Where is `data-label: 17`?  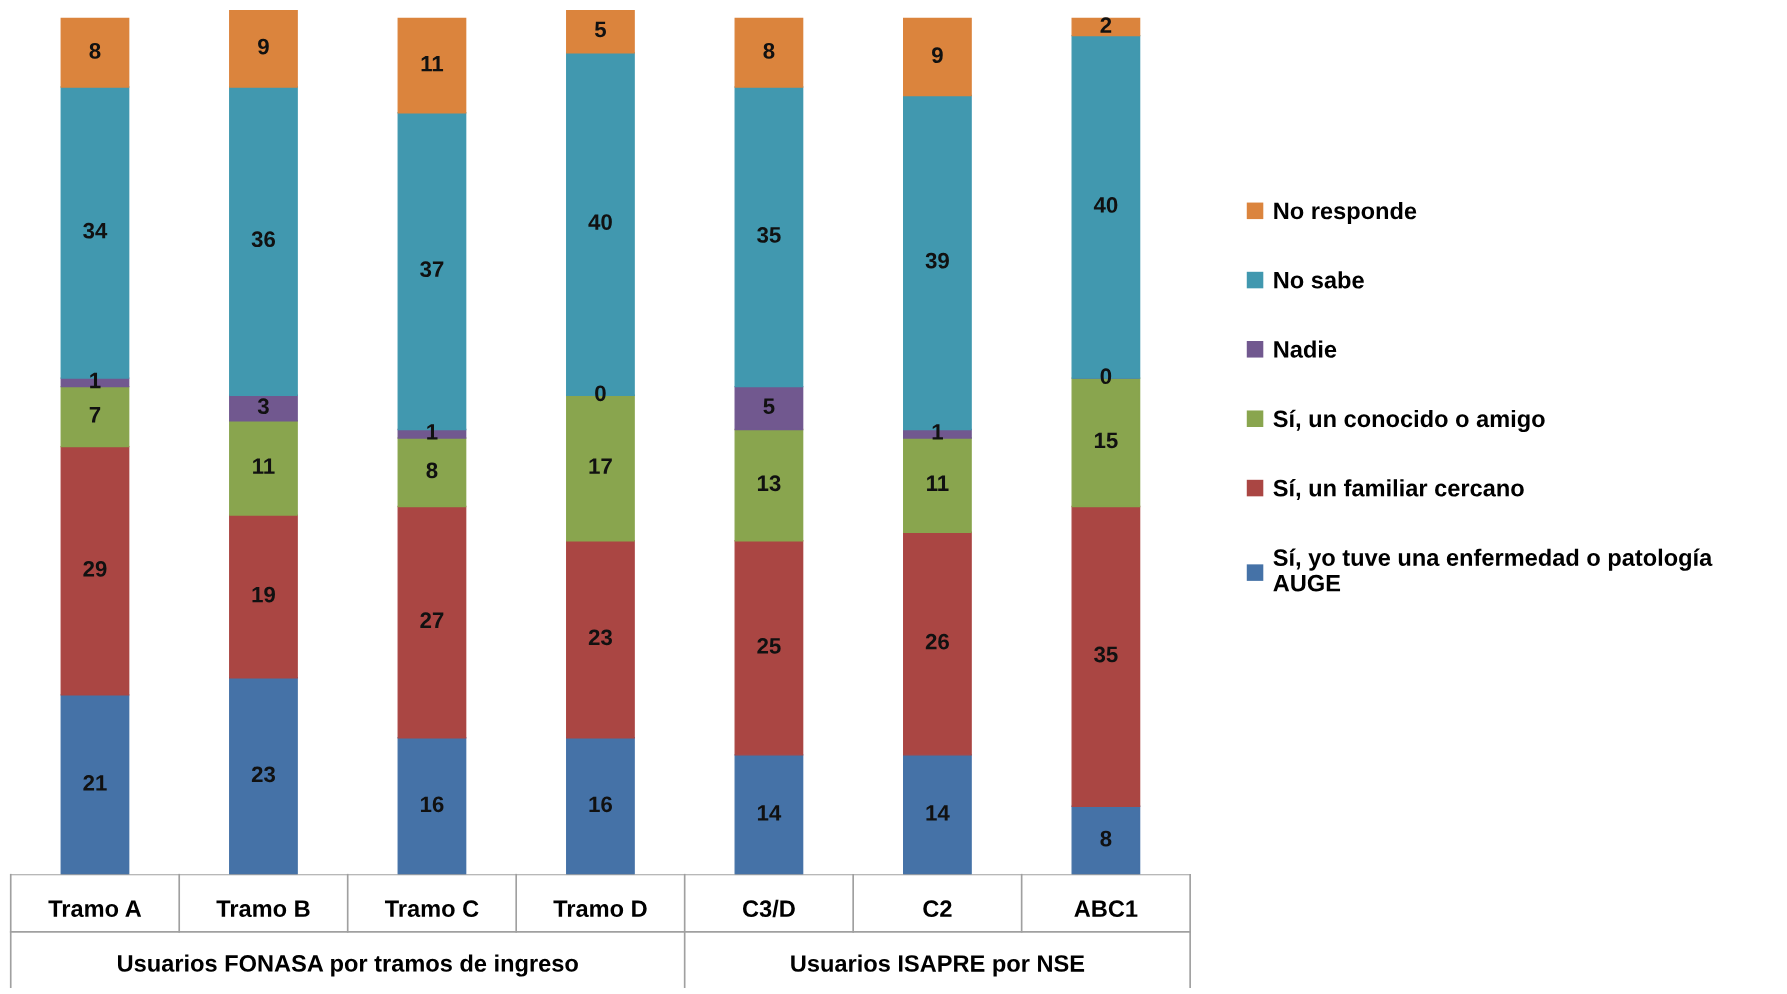 data-label: 17 is located at coordinates (600, 466).